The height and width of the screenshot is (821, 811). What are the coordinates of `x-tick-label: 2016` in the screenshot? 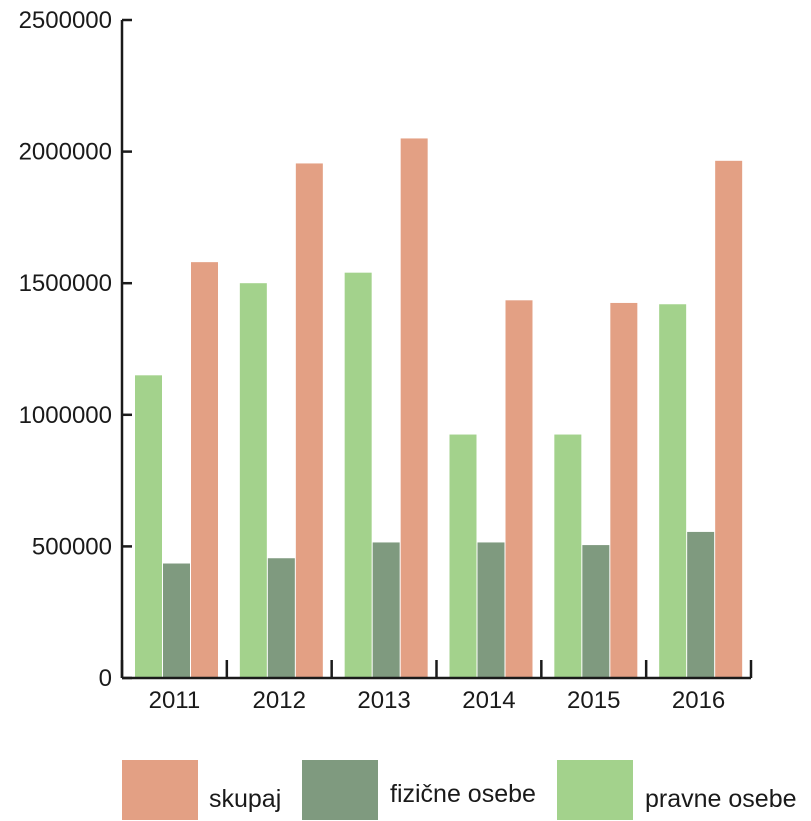 It's located at (698, 700).